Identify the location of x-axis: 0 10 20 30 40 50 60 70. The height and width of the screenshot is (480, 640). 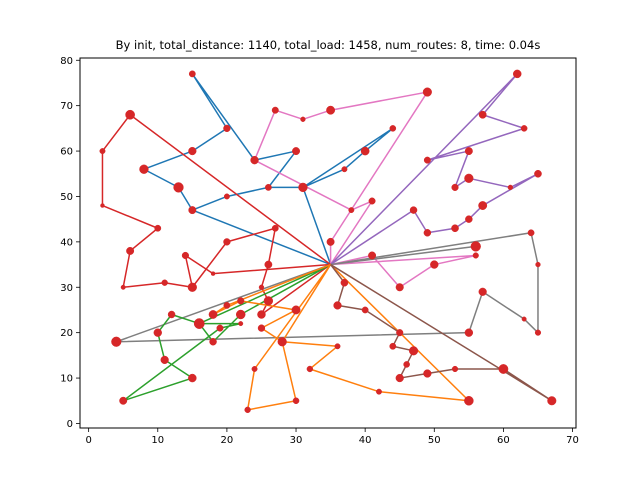
(332, 437).